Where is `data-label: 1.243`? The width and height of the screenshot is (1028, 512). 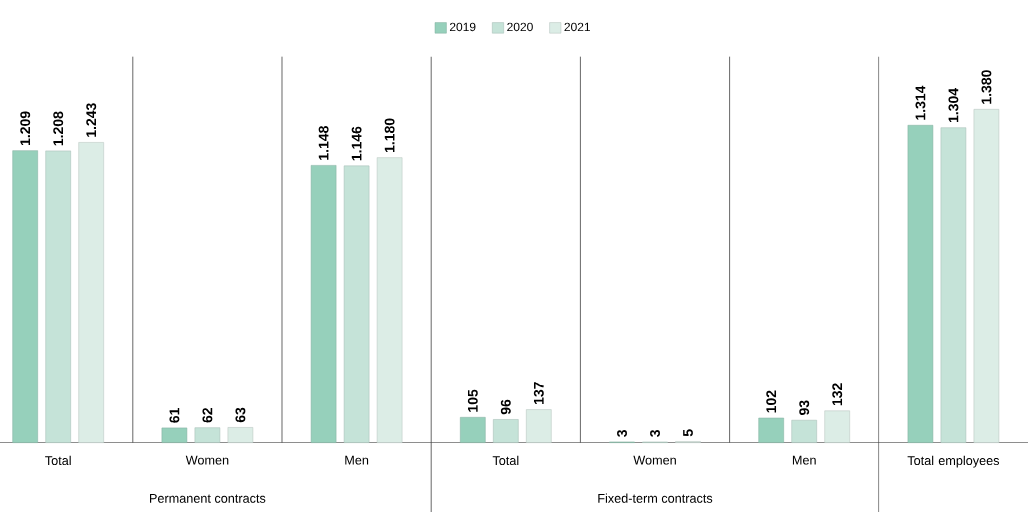
data-label: 1.243 is located at coordinates (91, 120).